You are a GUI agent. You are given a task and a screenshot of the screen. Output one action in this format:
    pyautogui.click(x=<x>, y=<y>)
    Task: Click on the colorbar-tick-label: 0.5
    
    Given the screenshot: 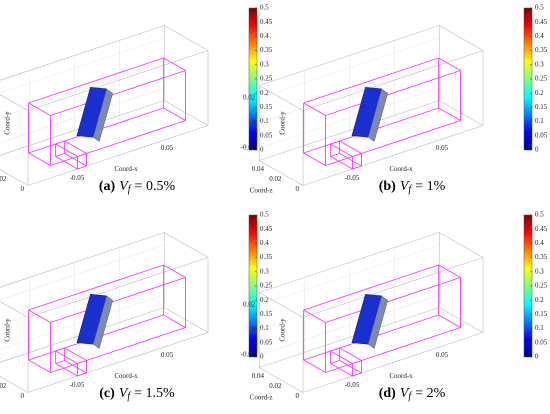 What is the action you would take?
    pyautogui.click(x=539, y=215)
    